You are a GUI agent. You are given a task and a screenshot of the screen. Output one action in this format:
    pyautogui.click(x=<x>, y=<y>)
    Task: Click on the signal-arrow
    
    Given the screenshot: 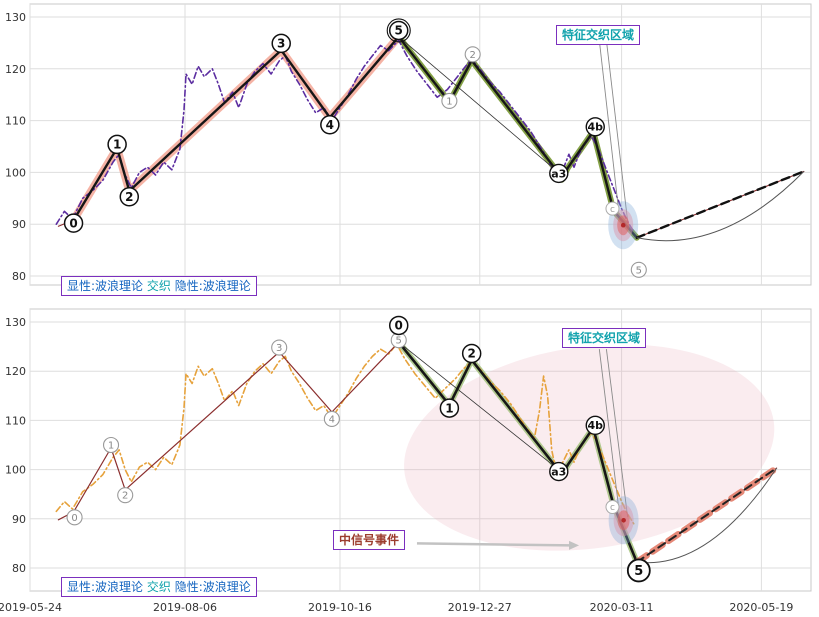 What is the action you would take?
    pyautogui.click(x=494, y=544)
    